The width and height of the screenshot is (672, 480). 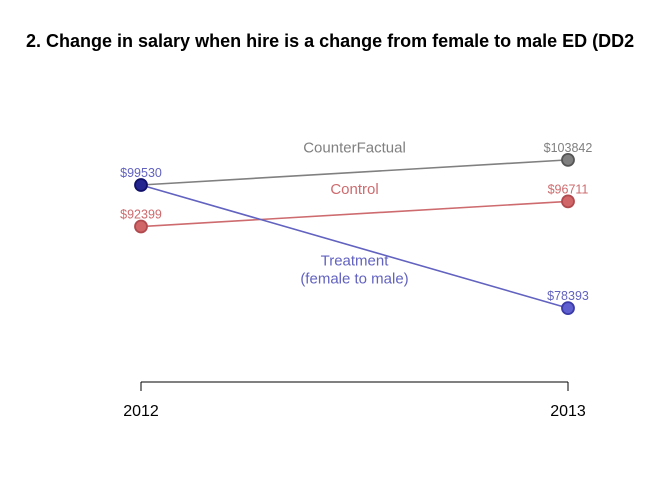 I want to click on control-point-2012, so click(x=141, y=226).